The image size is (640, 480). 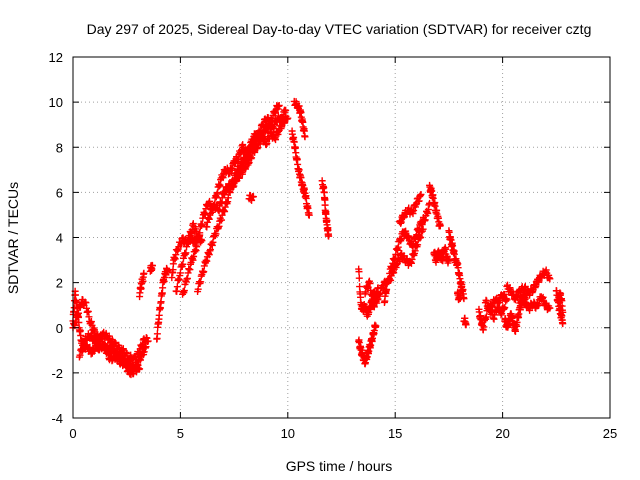 I want to click on y-tick-label: 10, so click(x=56, y=102).